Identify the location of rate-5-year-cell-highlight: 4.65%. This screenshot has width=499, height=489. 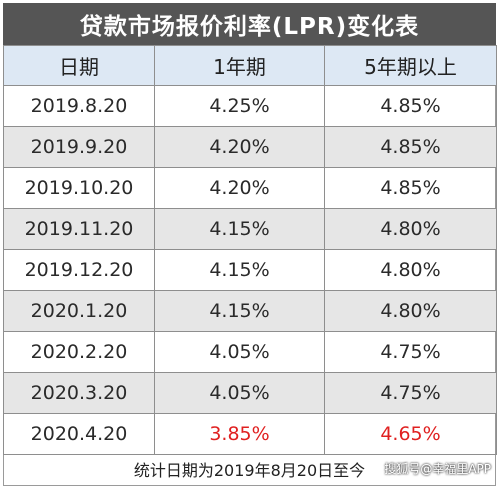
(410, 434).